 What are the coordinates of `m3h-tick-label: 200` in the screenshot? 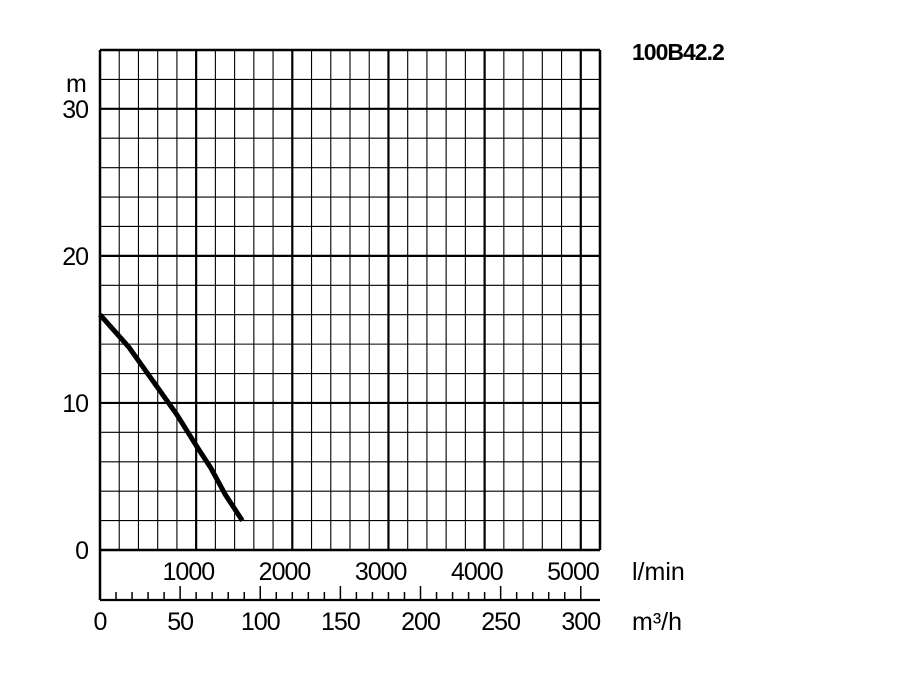 It's located at (420, 622).